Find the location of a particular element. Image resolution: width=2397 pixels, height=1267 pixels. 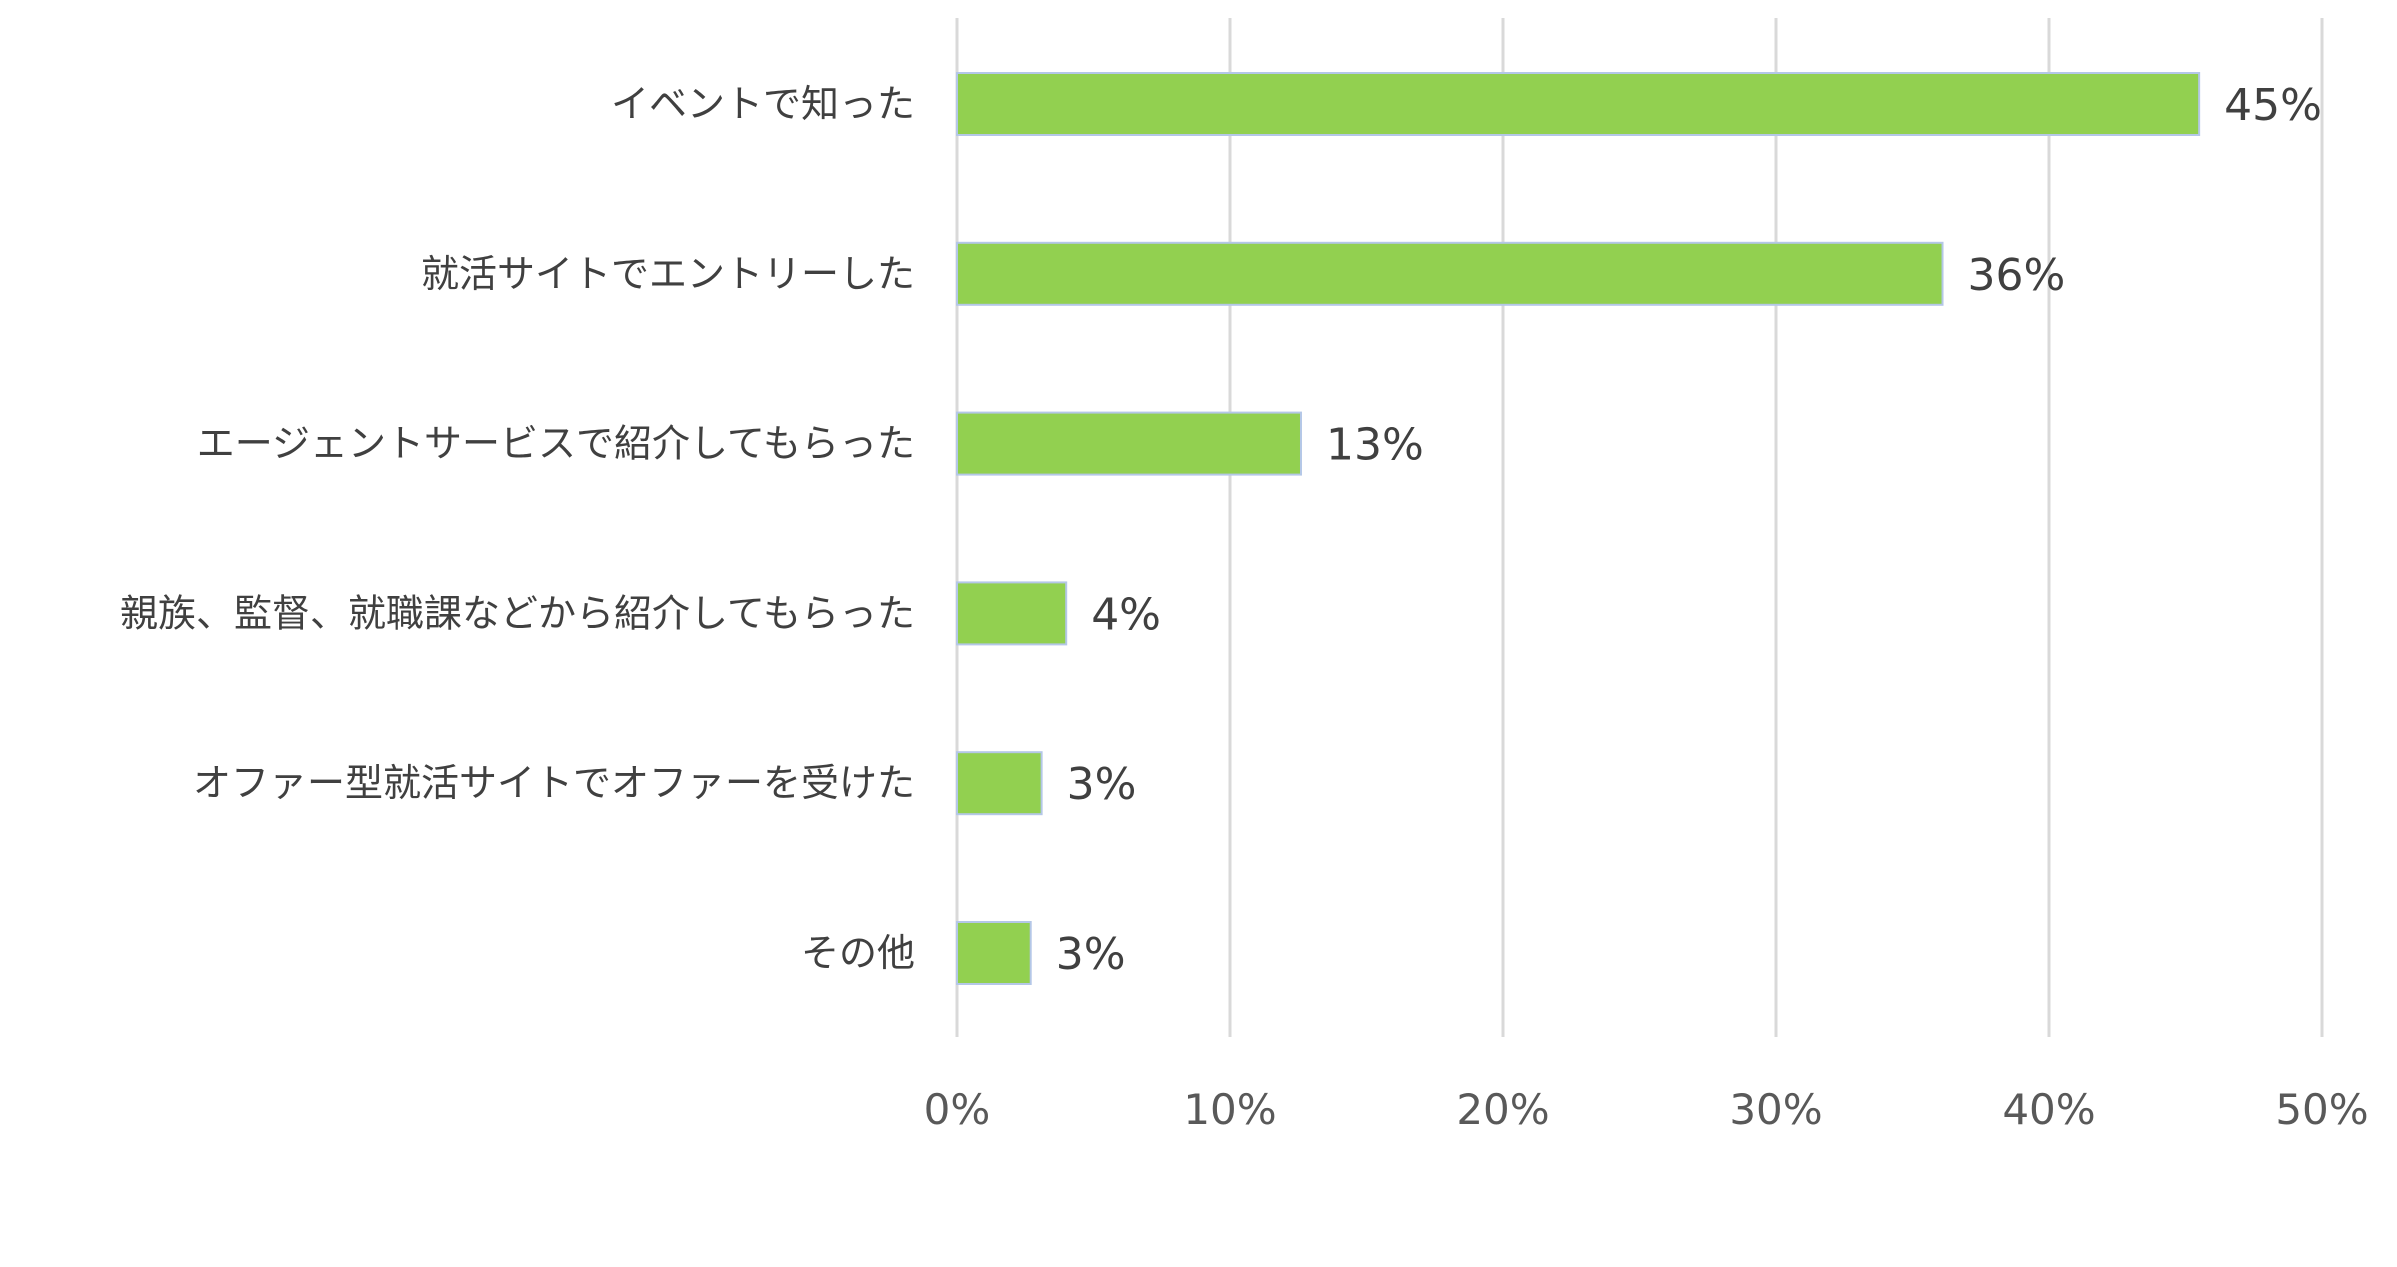

x-tick-label: 0% is located at coordinates (957, 1109).